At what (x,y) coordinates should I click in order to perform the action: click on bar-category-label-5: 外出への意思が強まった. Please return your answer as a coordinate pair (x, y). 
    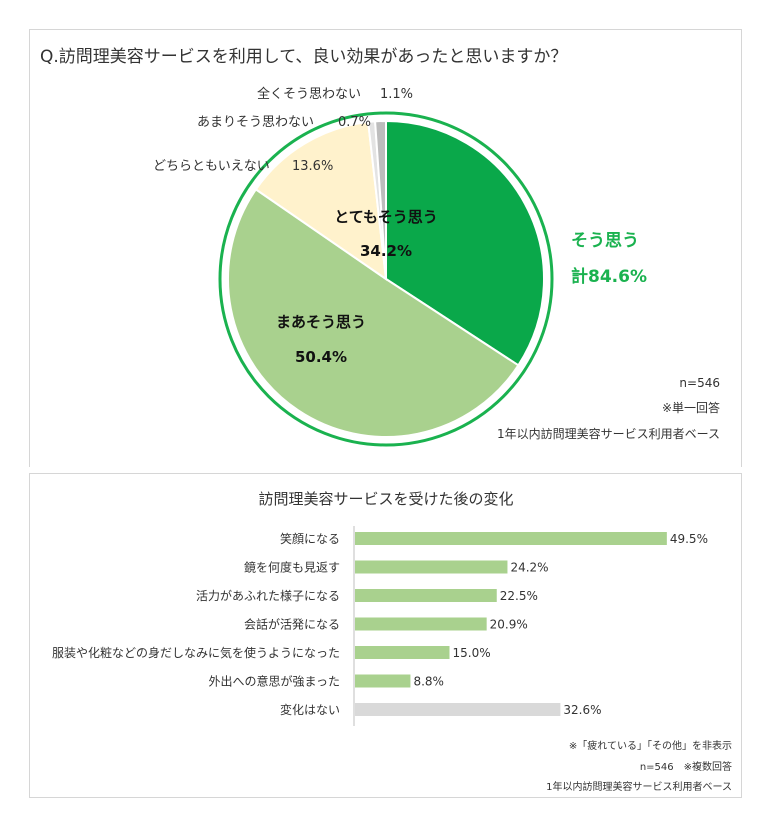
    Looking at the image, I should click on (274, 681).